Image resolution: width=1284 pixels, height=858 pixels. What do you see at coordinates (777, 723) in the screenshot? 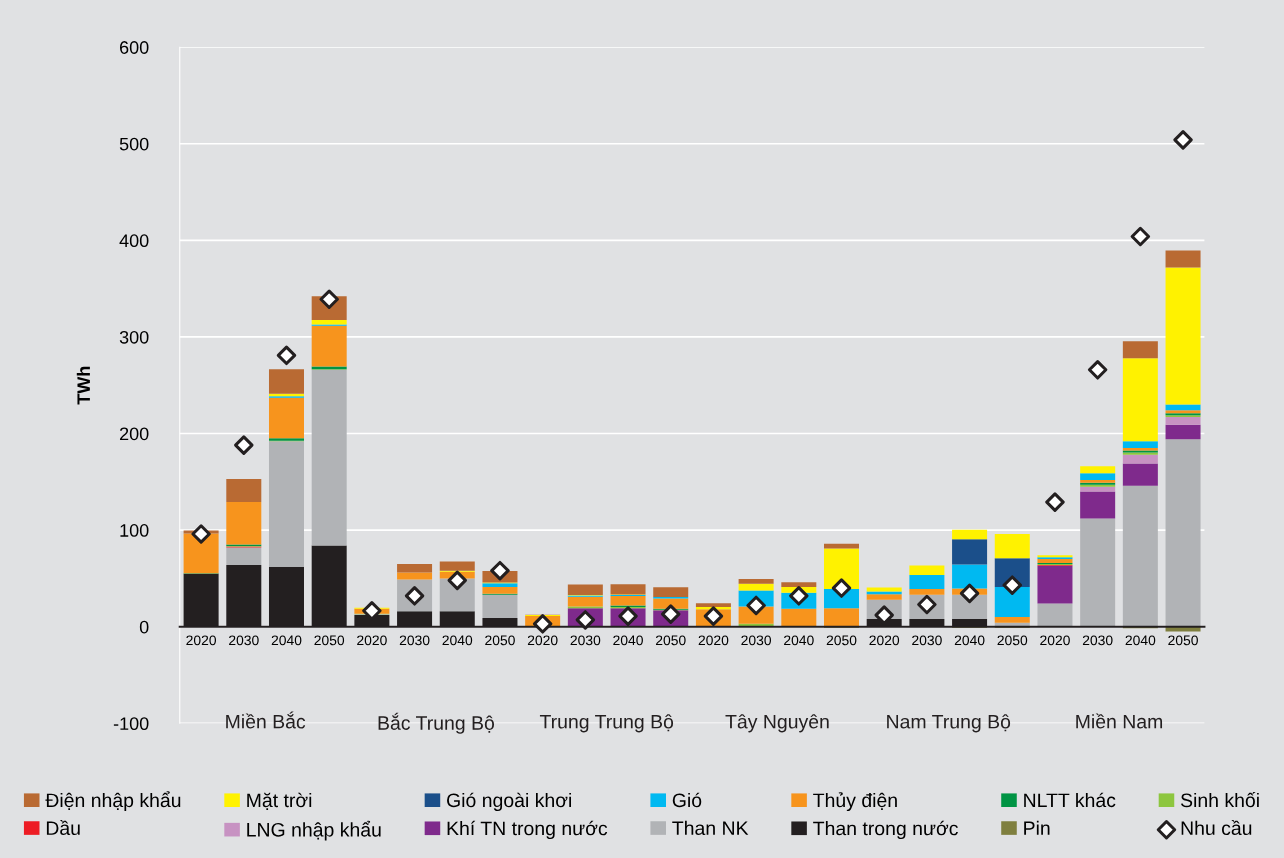
I see `annotation: Tây Nguyên` at bounding box center [777, 723].